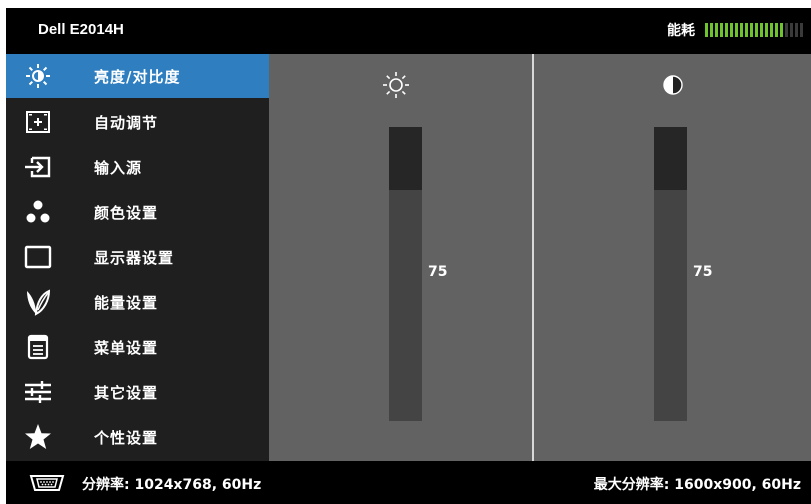  Describe the element at coordinates (126, 437) in the screenshot. I see `menu-item-label: 个性设置` at that location.